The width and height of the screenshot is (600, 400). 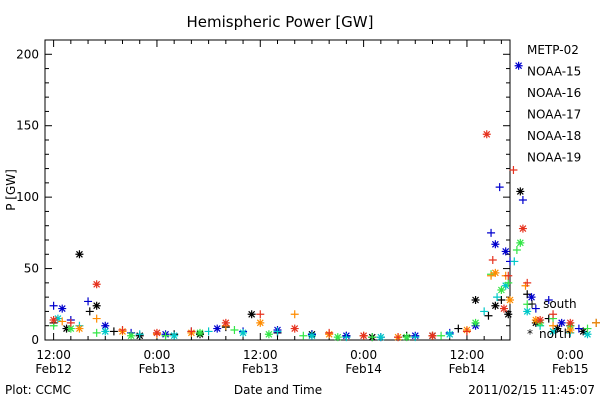 I want to click on marker-legend-entry: * north, so click(x=549, y=334).